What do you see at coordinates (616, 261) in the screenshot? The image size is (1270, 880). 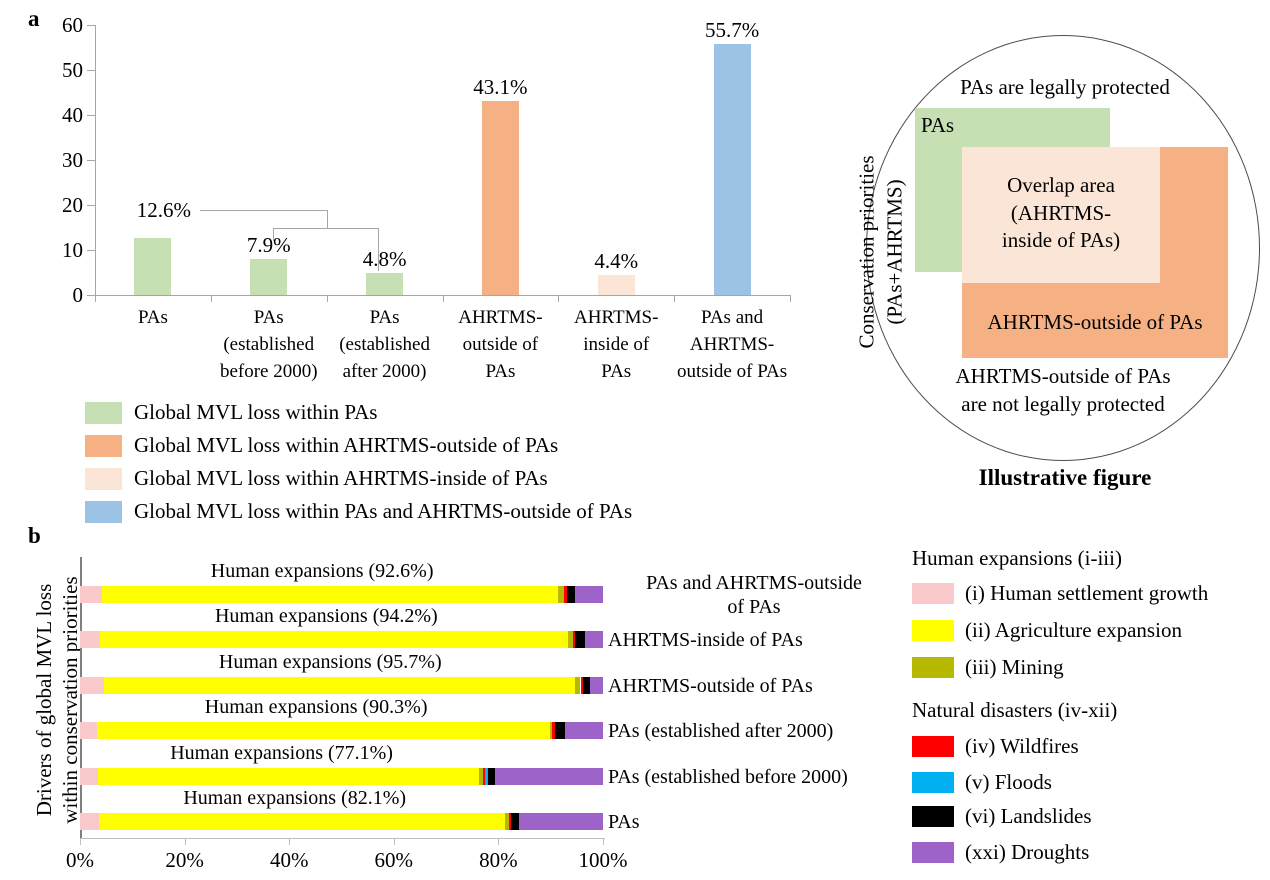 I see `bar-value-label: 4.4%` at bounding box center [616, 261].